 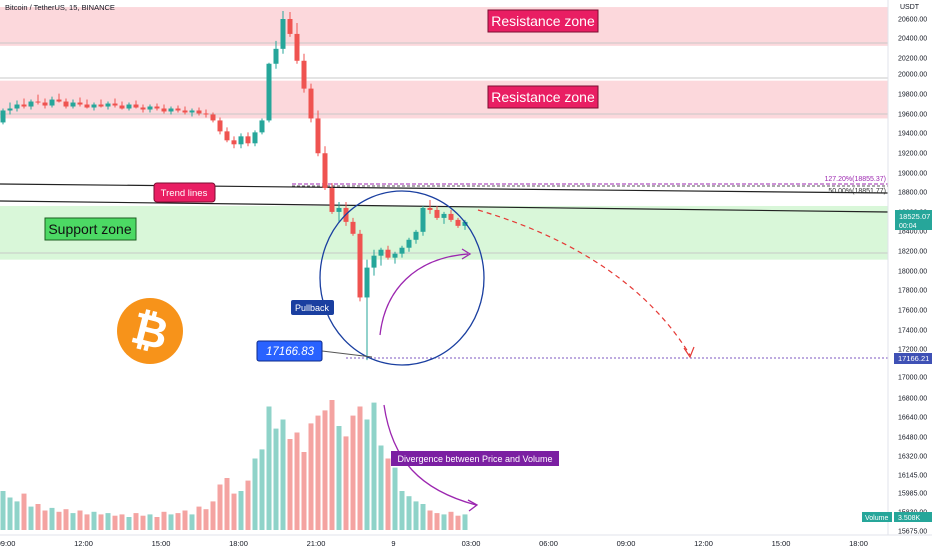 I want to click on price-axis-tick: 16800.00, so click(x=912, y=399).